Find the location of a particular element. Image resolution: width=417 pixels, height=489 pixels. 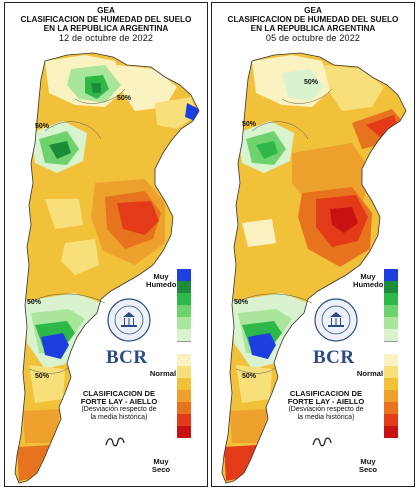

panel-date: 05 de octubre de 2022 is located at coordinates (313, 38).